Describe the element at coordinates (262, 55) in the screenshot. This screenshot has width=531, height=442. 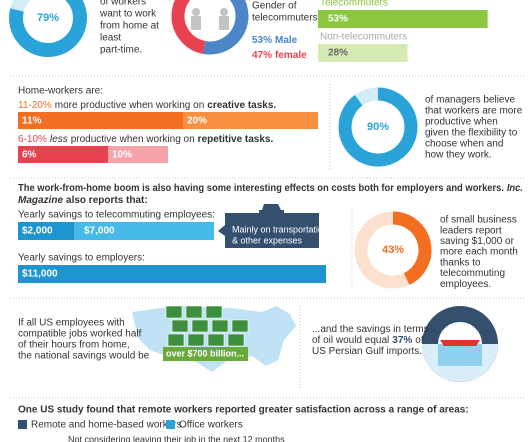
I see `gender-value: 47%` at that location.